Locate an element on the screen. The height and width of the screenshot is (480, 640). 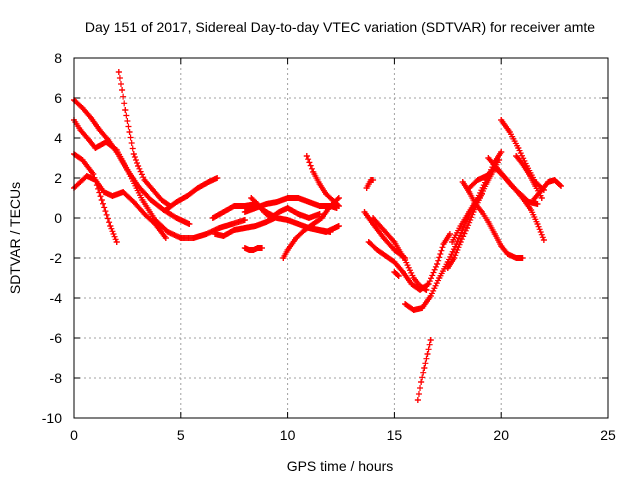
x-tick-label: 25 is located at coordinates (608, 435).